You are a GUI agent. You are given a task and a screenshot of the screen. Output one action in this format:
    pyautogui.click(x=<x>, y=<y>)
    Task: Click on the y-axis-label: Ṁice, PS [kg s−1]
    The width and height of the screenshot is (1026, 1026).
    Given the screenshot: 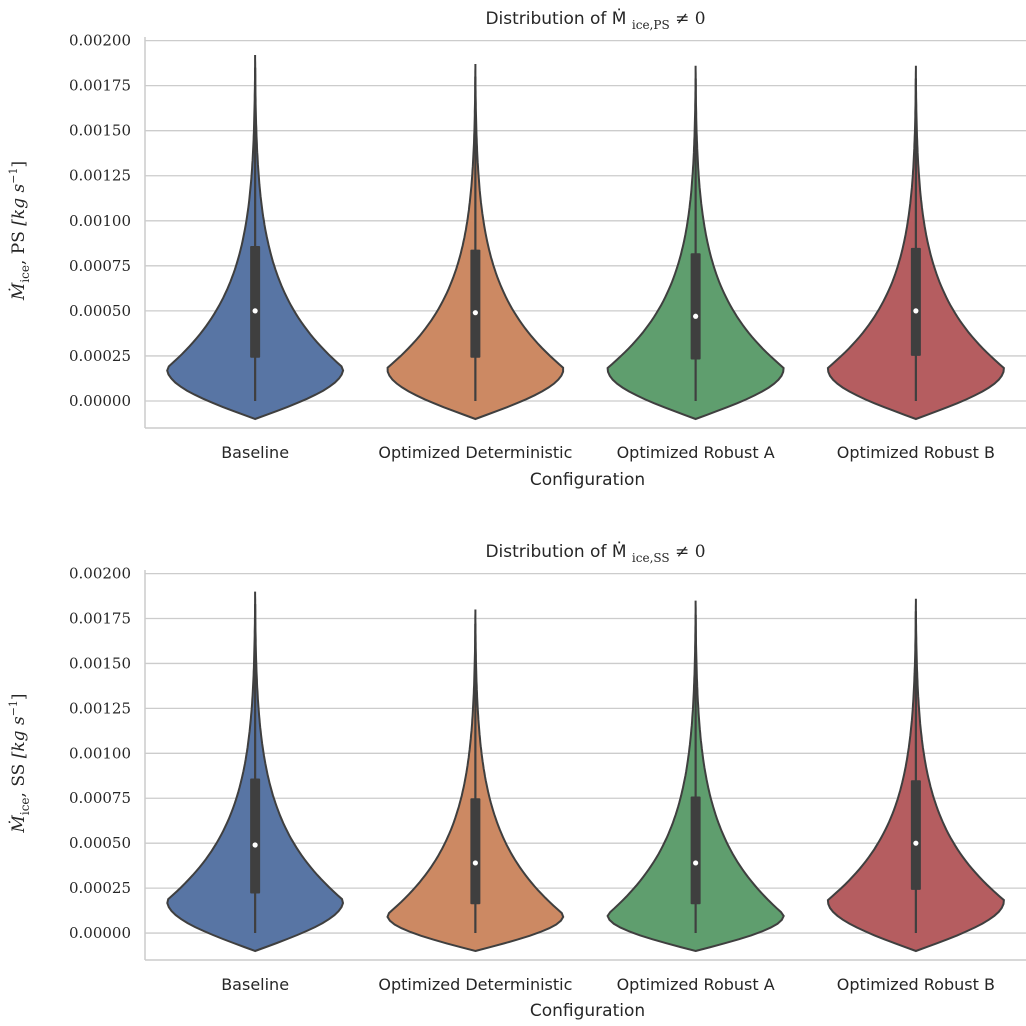 What is the action you would take?
    pyautogui.click(x=19, y=231)
    